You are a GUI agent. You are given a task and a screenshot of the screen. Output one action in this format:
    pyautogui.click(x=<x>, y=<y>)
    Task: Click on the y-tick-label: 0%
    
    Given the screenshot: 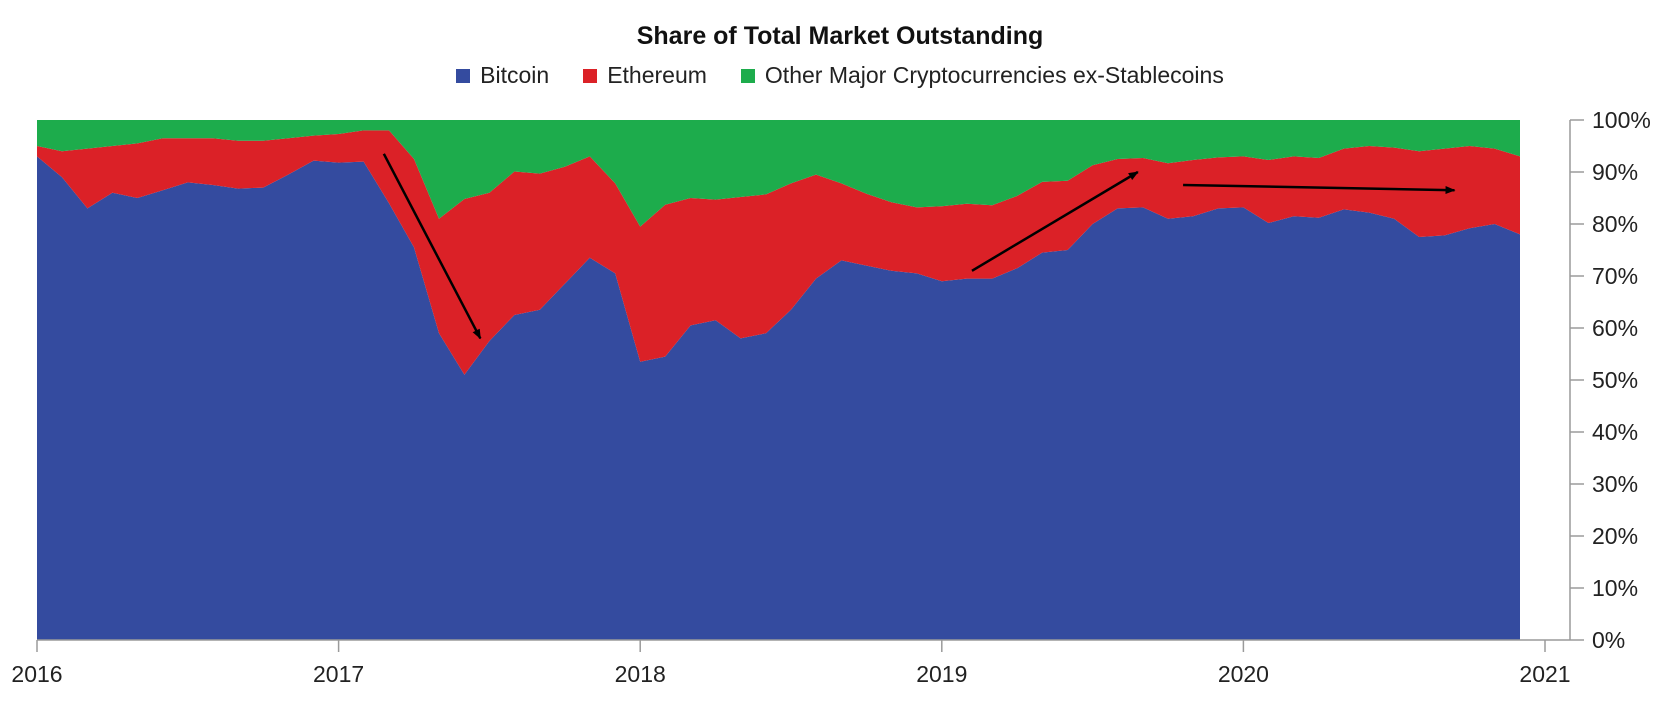 What is the action you would take?
    pyautogui.click(x=1608, y=640)
    